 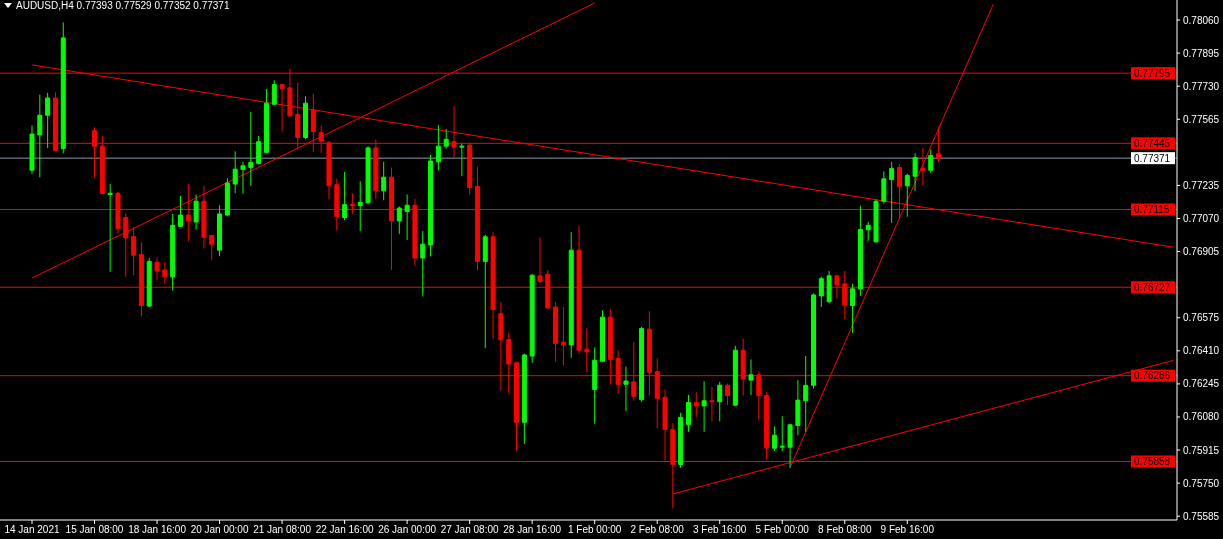 I want to click on ref-line-label: 0.77115, so click(x=1152, y=209).